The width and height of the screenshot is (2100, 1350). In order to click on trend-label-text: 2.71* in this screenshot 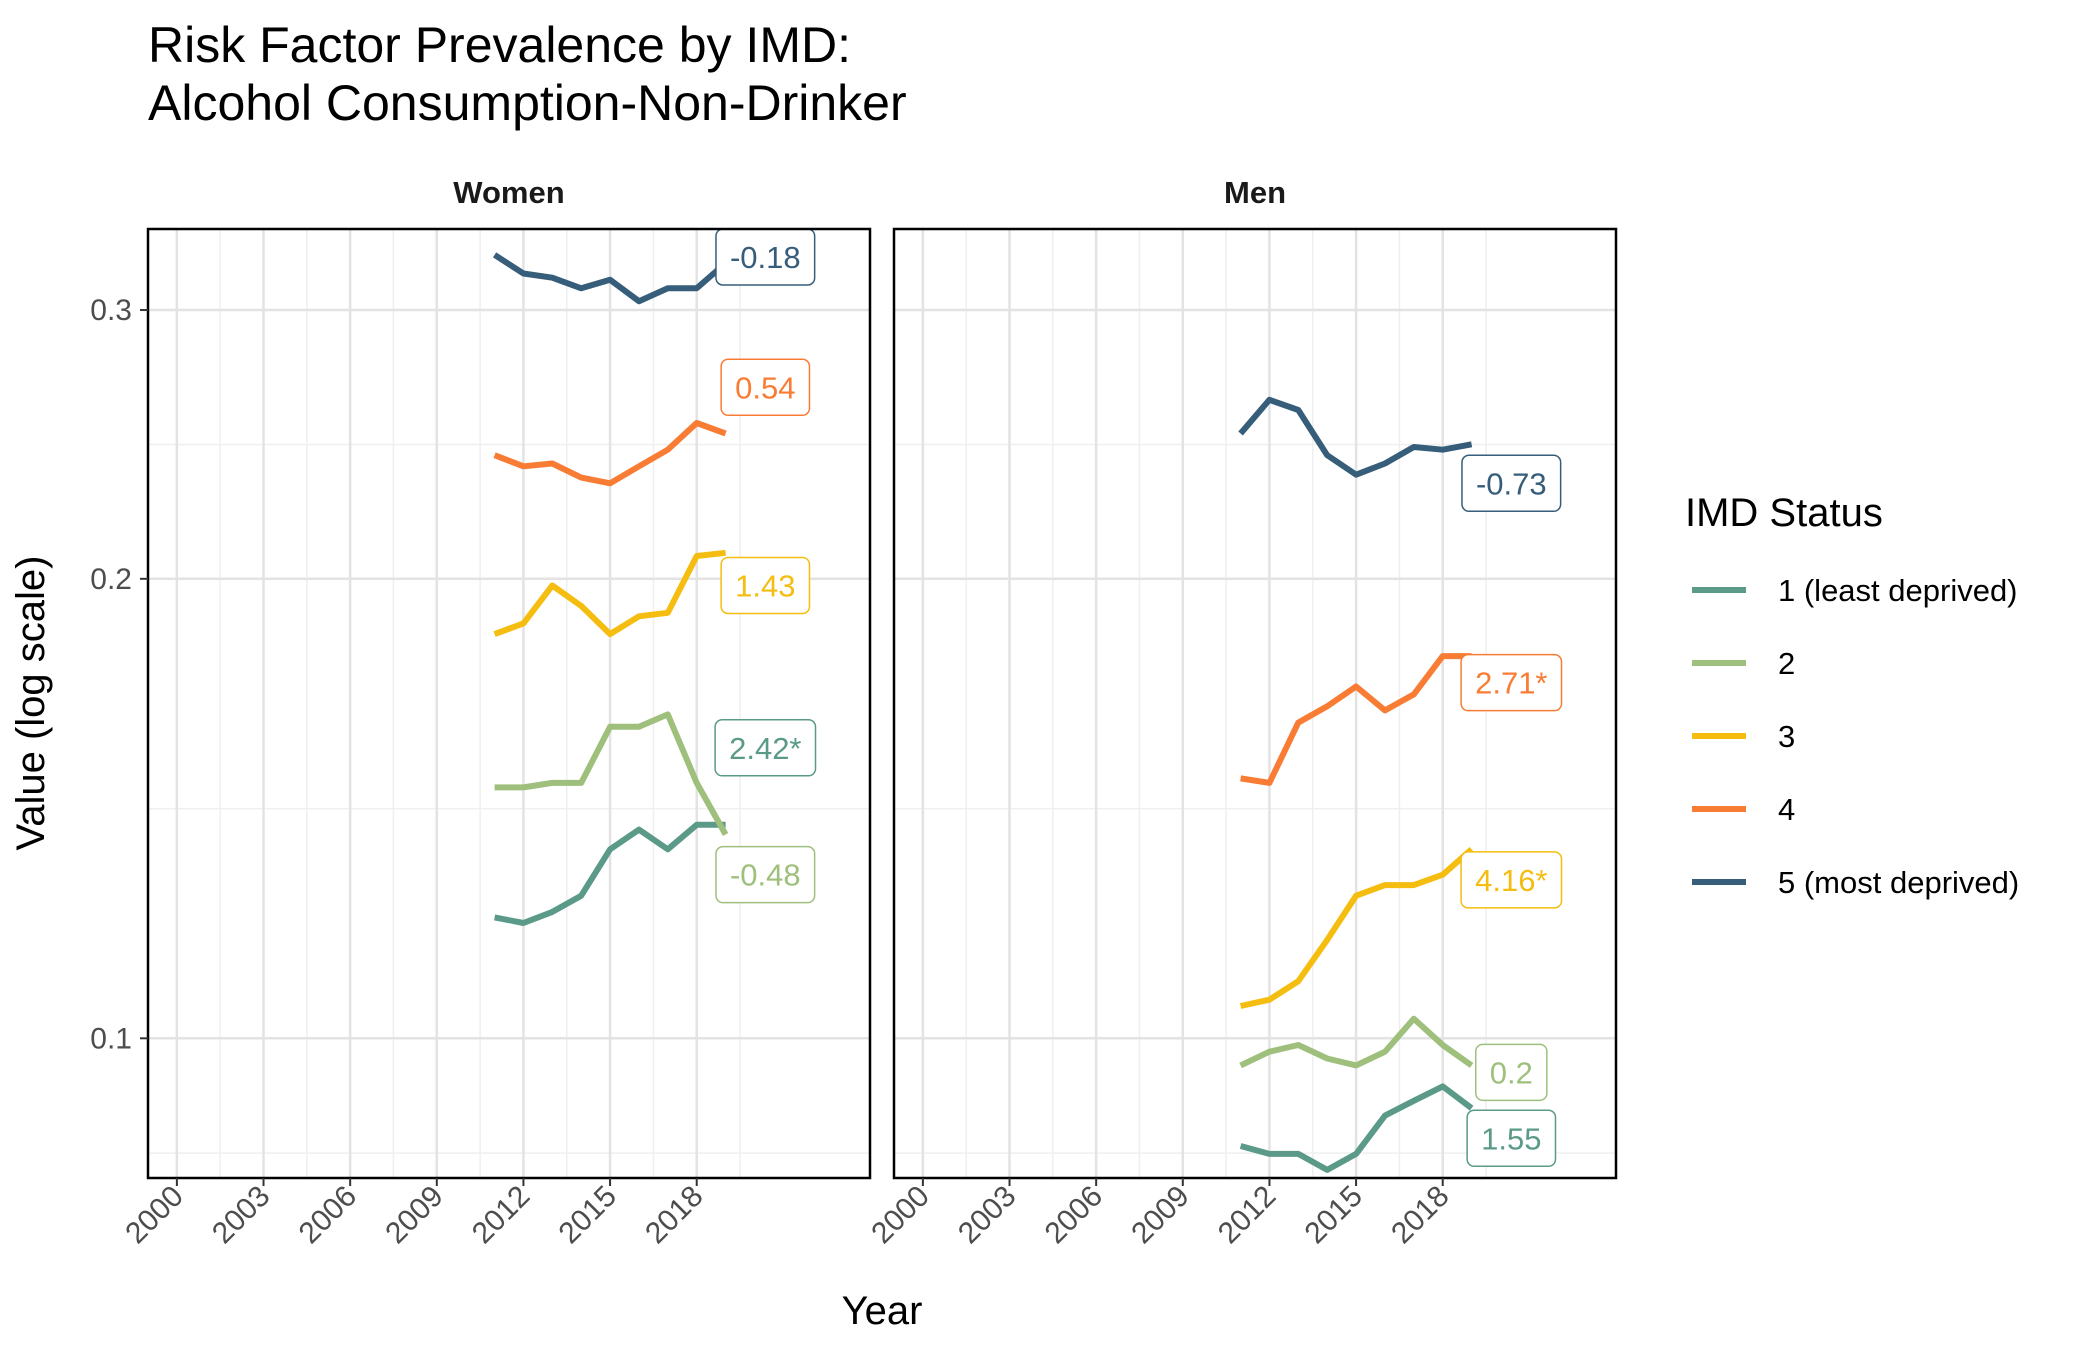, I will do `click(1511, 683)`.